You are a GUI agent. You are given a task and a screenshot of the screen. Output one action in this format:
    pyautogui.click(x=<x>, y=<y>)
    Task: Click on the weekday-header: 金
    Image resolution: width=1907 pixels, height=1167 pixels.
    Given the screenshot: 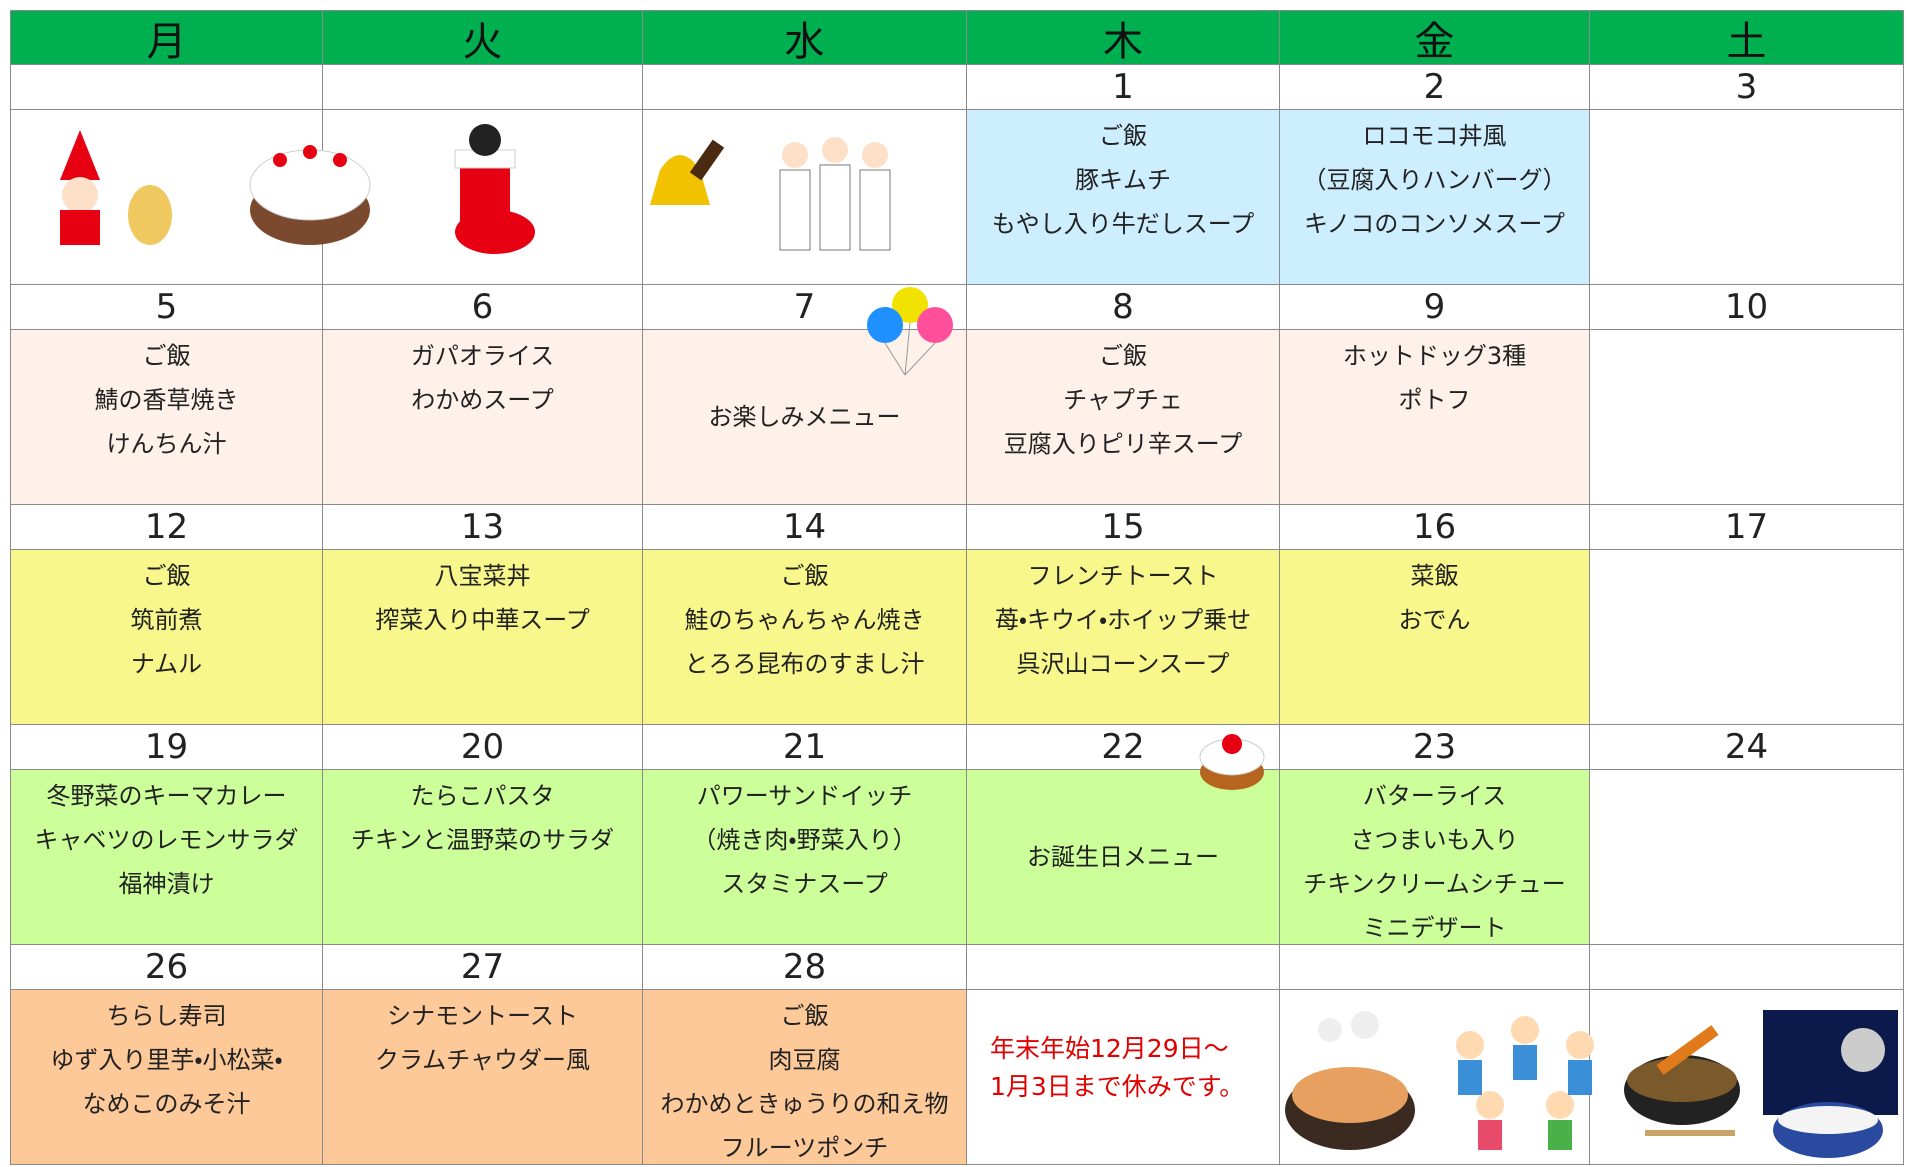 What is the action you would take?
    pyautogui.click(x=1434, y=37)
    